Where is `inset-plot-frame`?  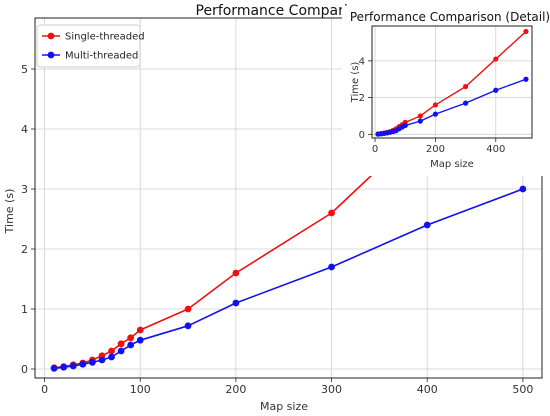 inset-plot-frame is located at coordinates (452, 82).